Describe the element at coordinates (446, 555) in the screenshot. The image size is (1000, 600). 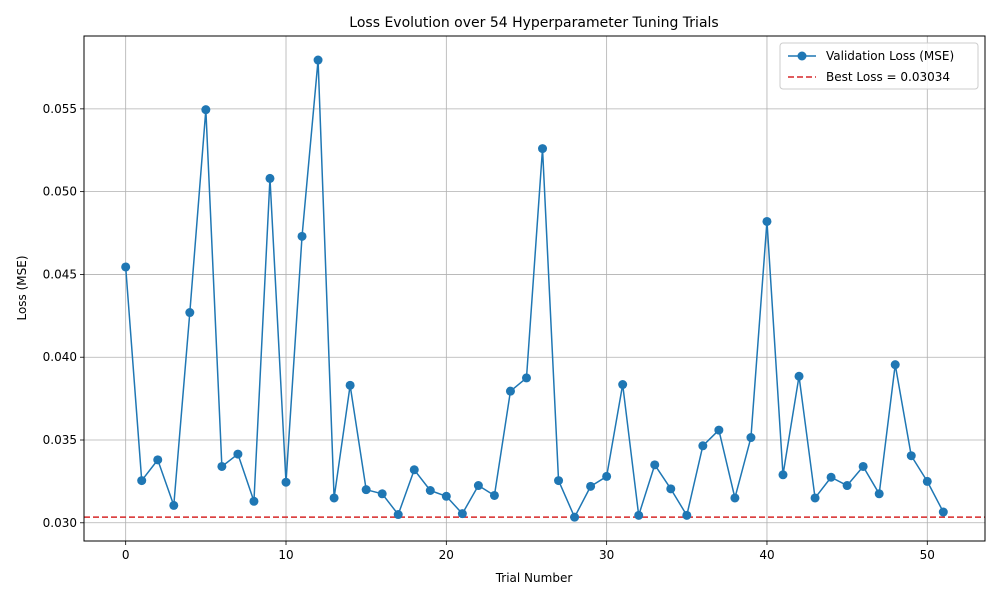
I see `x-tick-label: 20` at that location.